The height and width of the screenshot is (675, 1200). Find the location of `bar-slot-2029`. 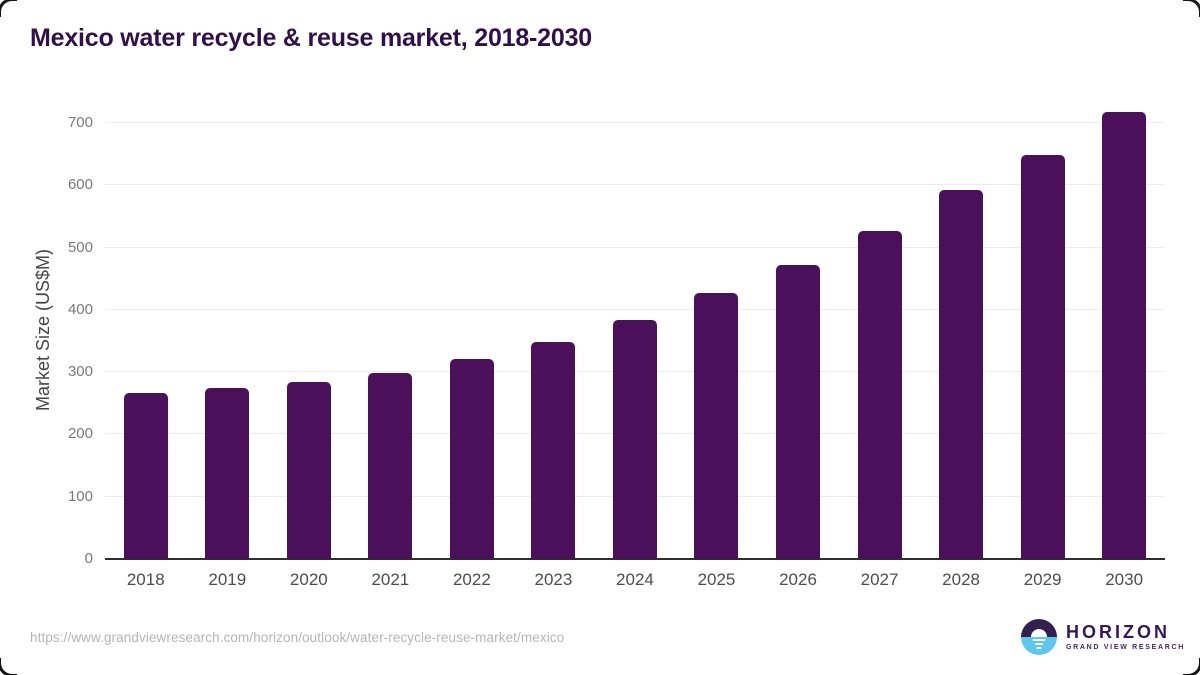

bar-slot-2029 is located at coordinates (1043, 329).